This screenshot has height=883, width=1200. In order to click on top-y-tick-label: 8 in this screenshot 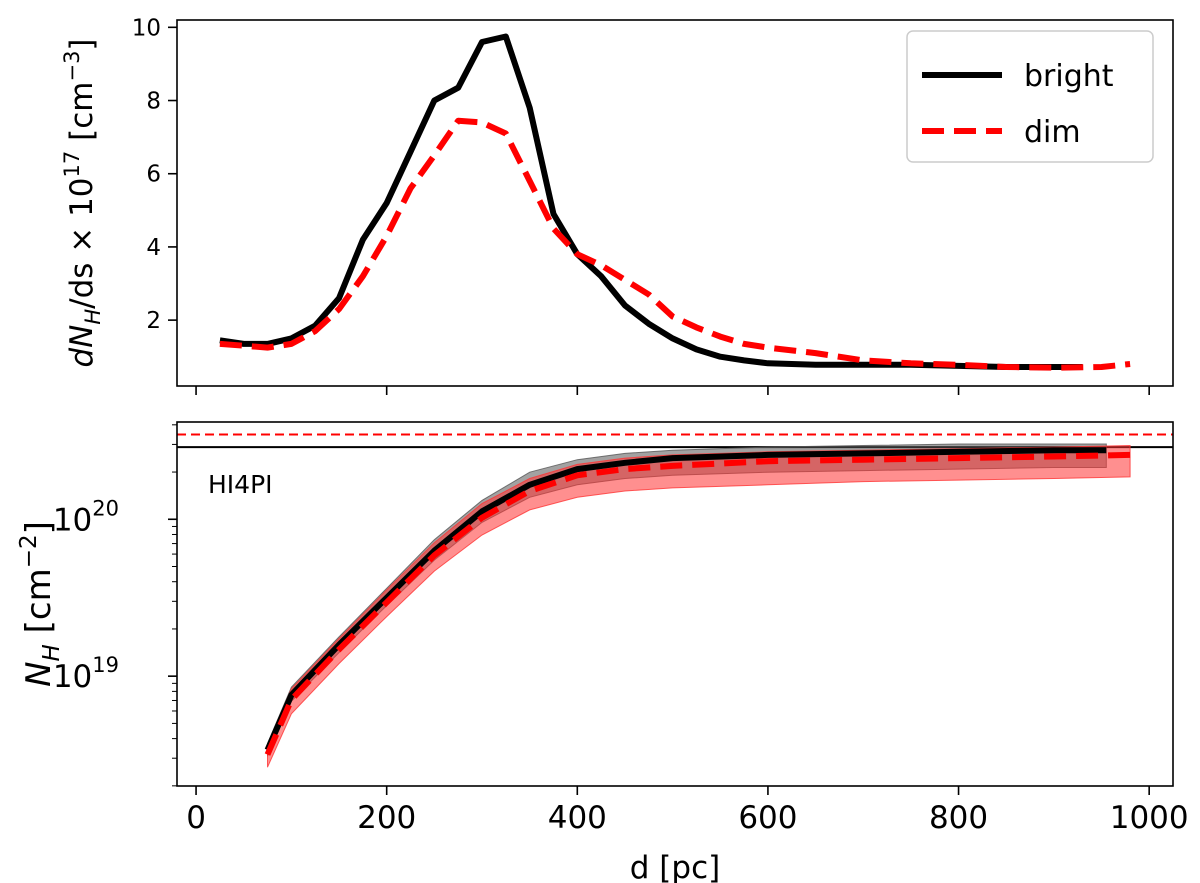, I will do `click(153, 102)`.